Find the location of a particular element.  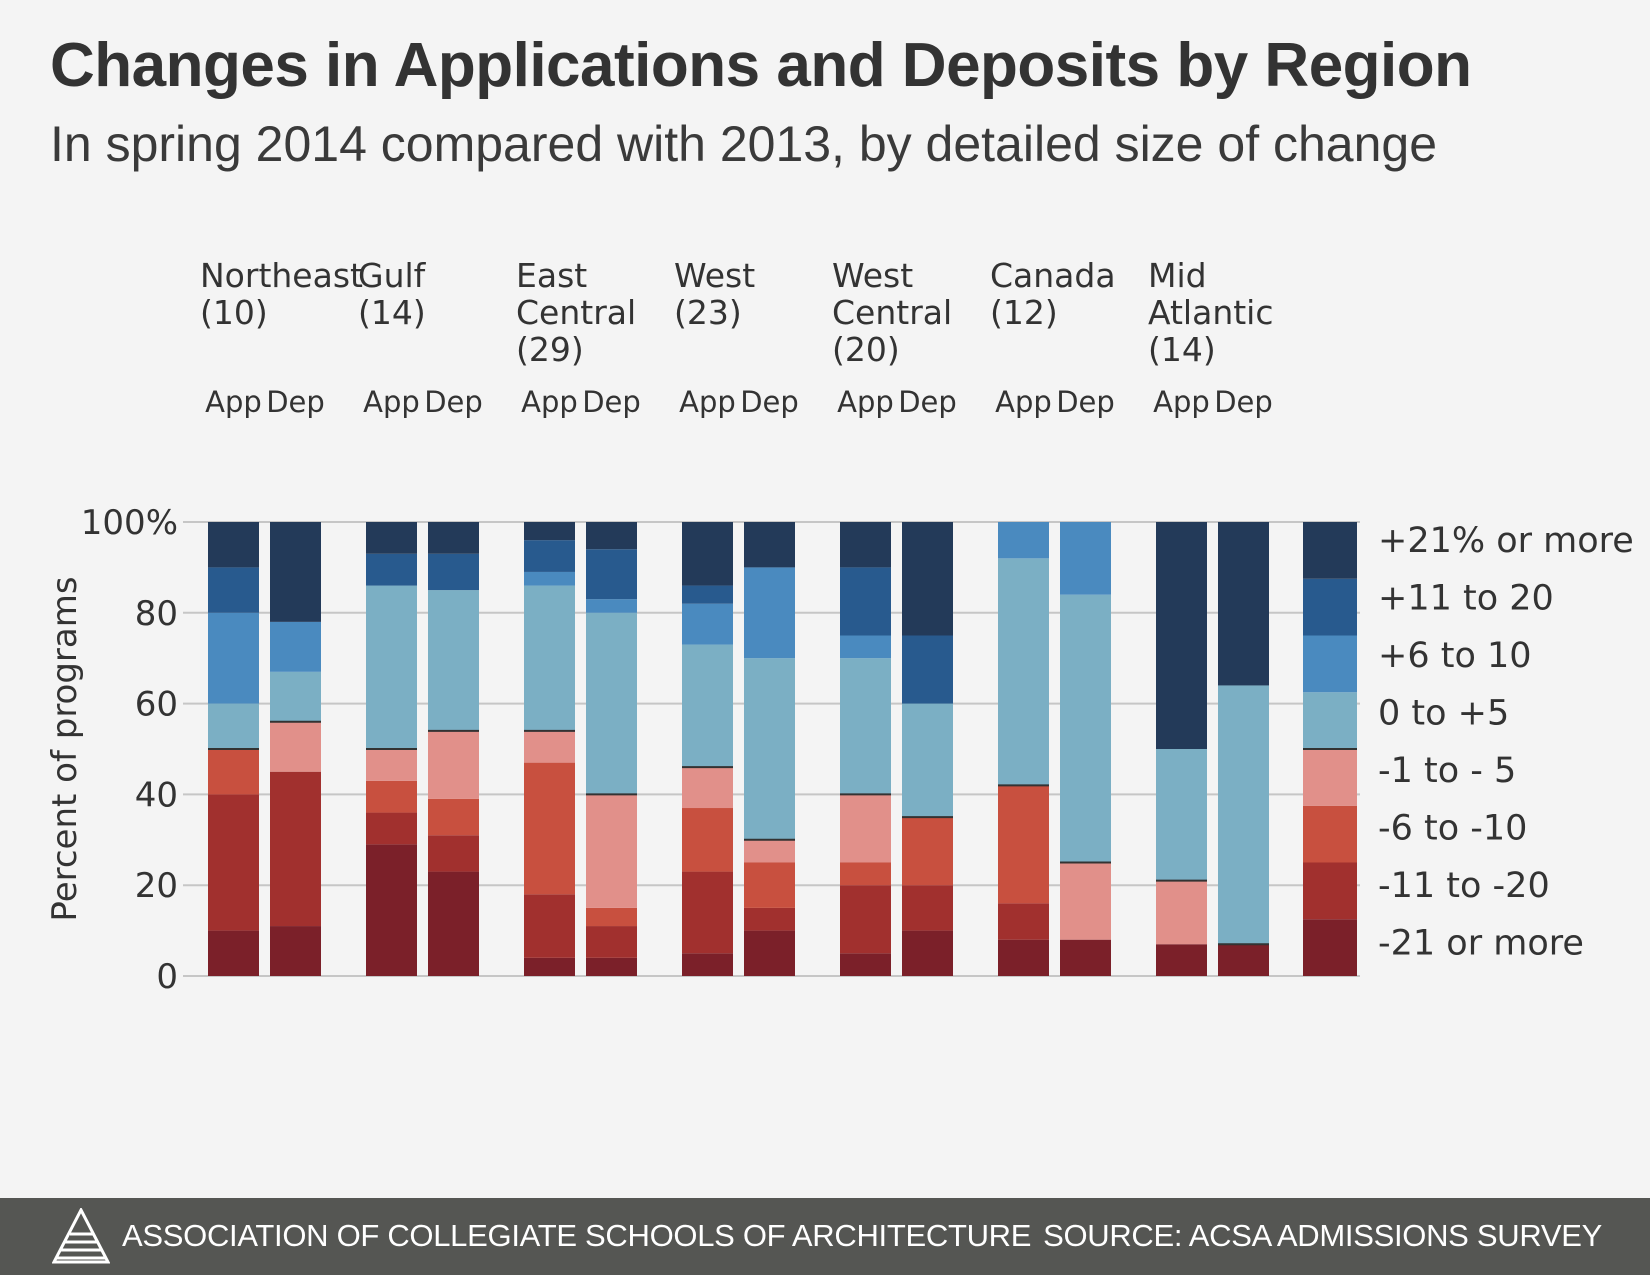

y-tick-label: 60 is located at coordinates (156, 705).